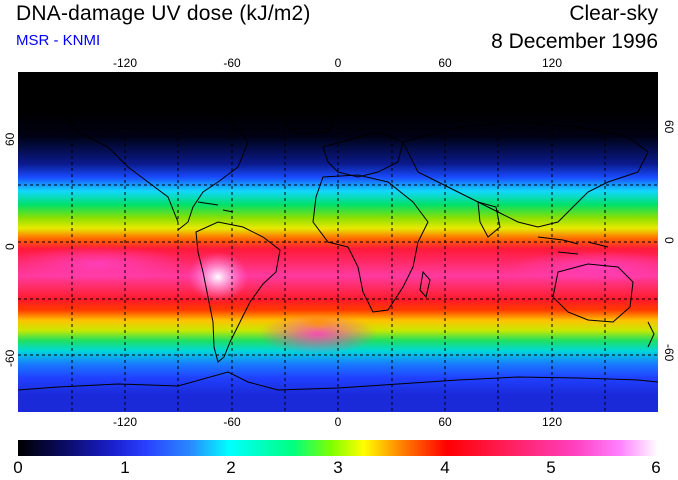  Describe the element at coordinates (445, 63) in the screenshot. I see `lon-tick-top: 60` at that location.